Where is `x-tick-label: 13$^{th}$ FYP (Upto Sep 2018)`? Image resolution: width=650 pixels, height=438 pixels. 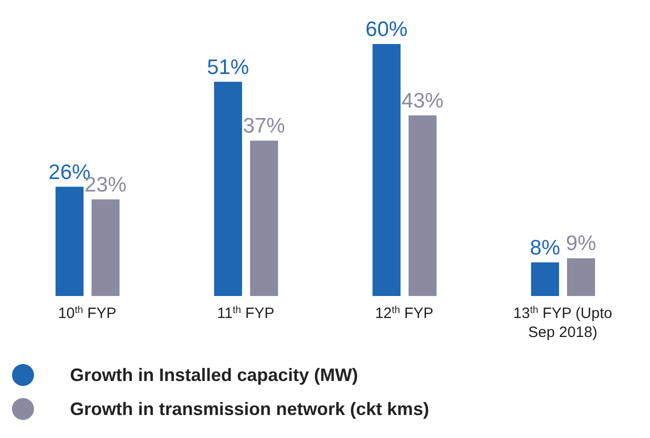 x-tick-label: 13$^{th}$ FYP (Upto Sep 2018) is located at coordinates (562, 322).